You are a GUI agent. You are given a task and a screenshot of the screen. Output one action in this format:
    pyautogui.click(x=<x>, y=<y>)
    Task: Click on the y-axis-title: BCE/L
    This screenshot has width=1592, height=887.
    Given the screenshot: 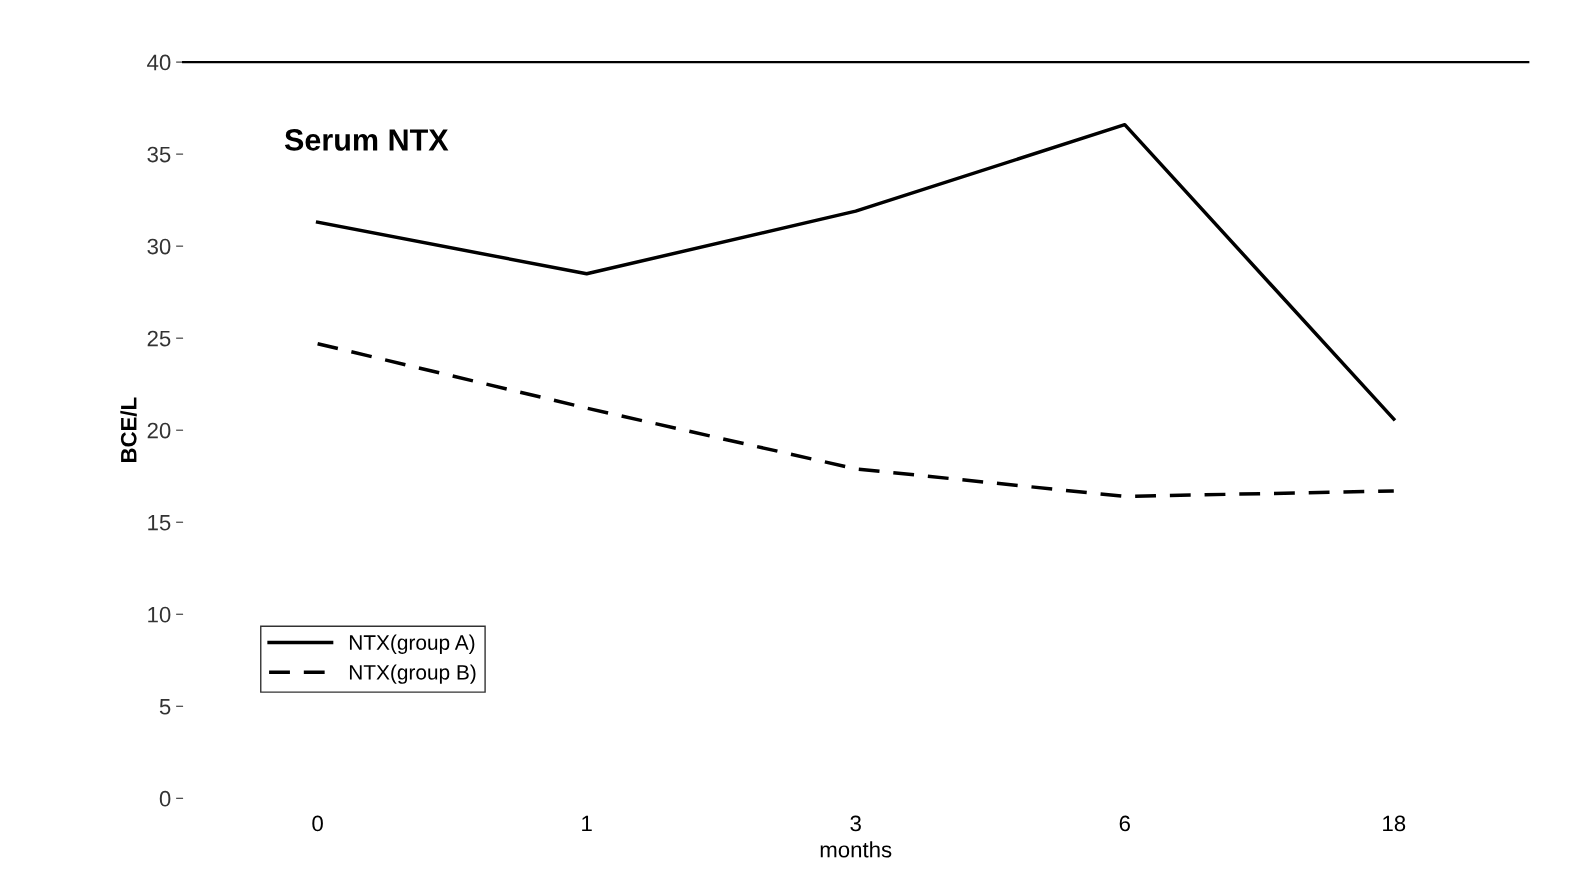 What is the action you would take?
    pyautogui.click(x=128, y=430)
    